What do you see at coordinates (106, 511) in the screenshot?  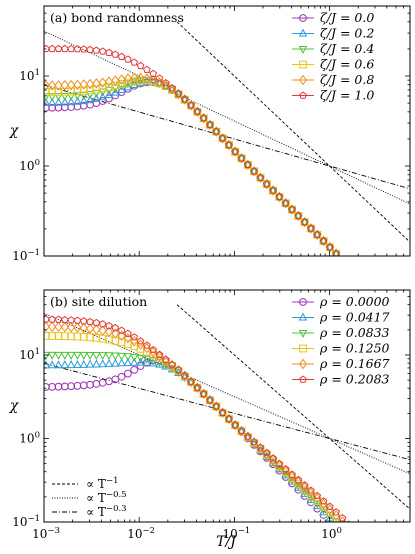 I see `reference-legend-label: ∝ T−0.3` at bounding box center [106, 511].